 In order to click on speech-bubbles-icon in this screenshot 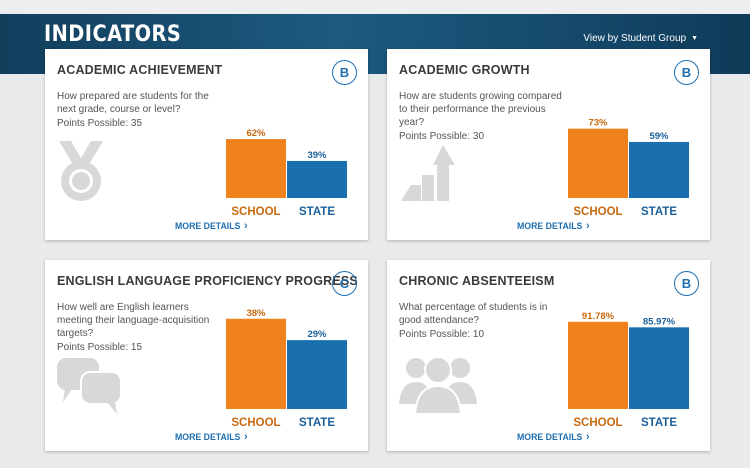, I will do `click(89, 386)`.